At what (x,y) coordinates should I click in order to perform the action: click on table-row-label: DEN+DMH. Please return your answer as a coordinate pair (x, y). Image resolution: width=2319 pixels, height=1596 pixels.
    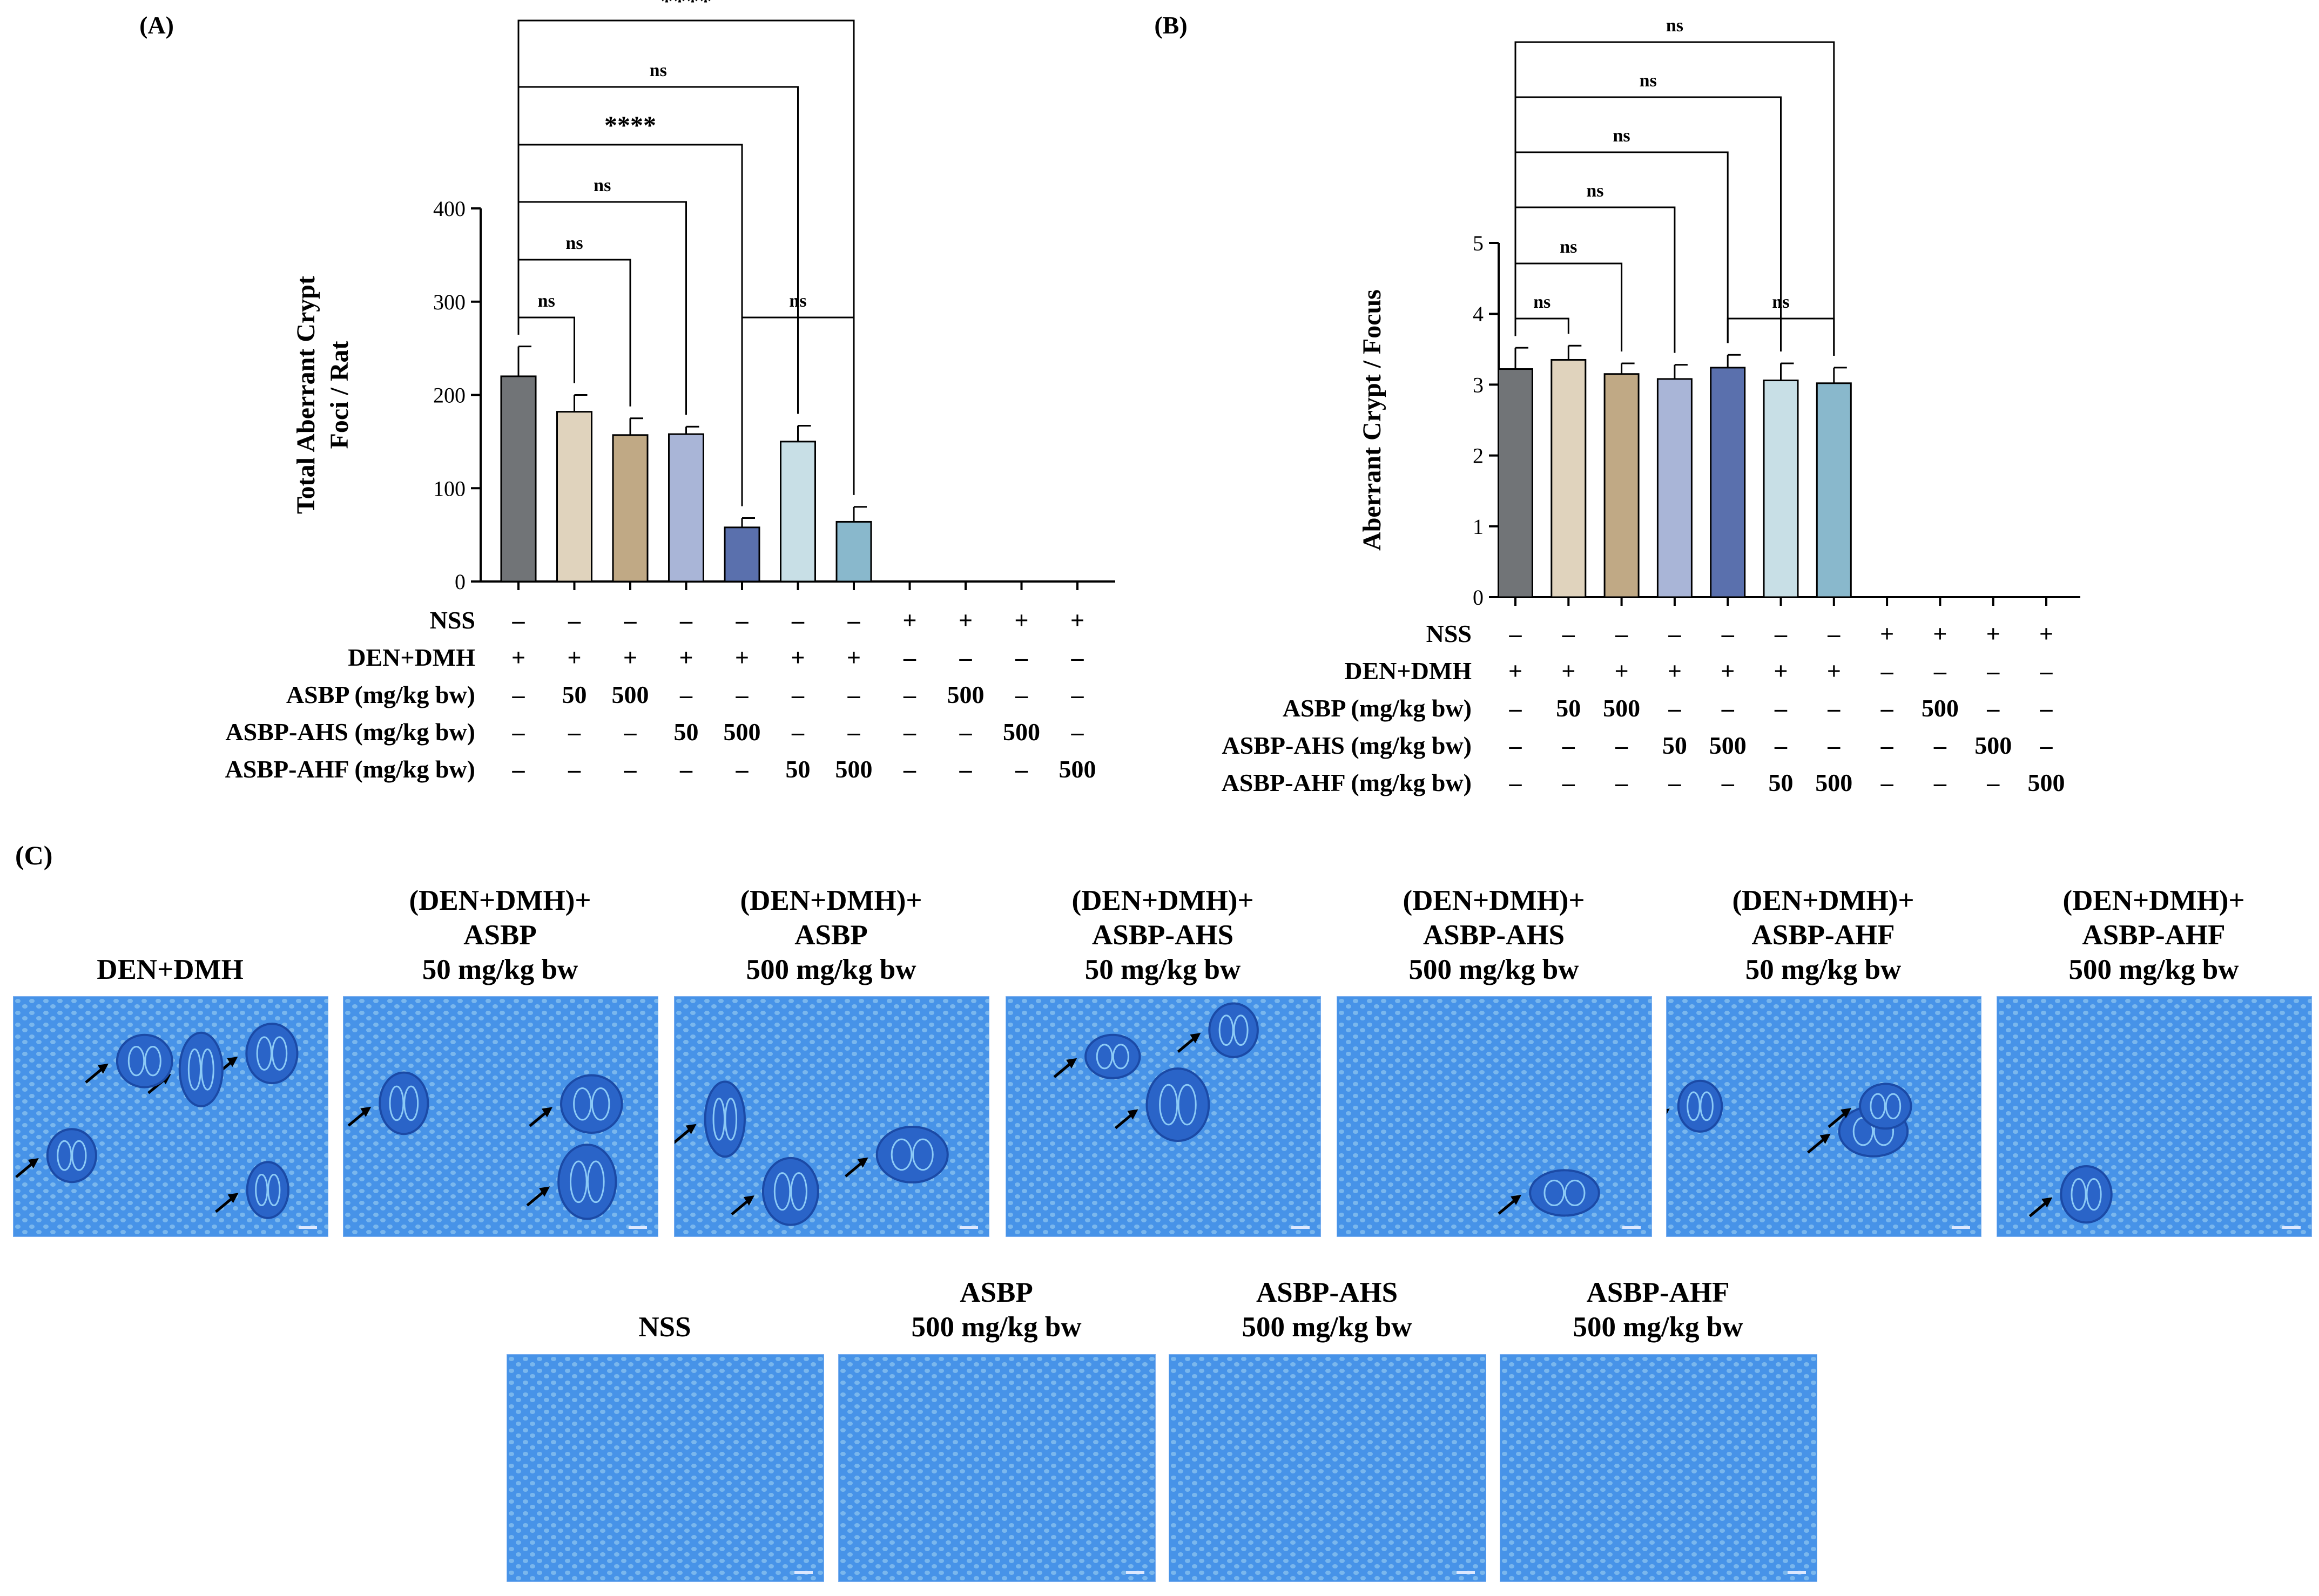
    Looking at the image, I should click on (1408, 671).